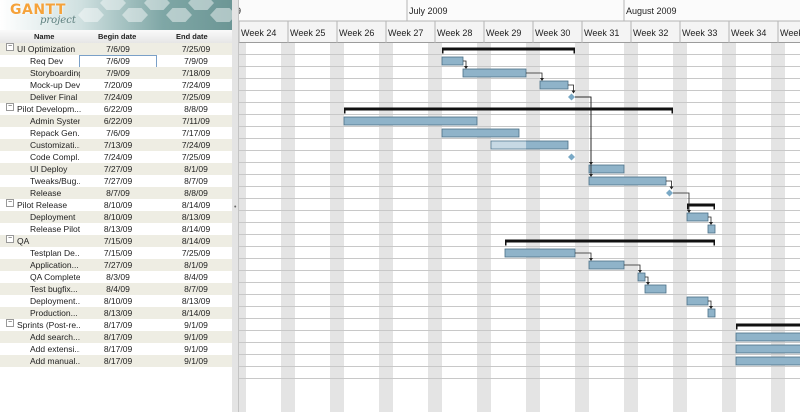  Describe the element at coordinates (196, 277) in the screenshot. I see `task-end-date: 8/4/09` at that location.